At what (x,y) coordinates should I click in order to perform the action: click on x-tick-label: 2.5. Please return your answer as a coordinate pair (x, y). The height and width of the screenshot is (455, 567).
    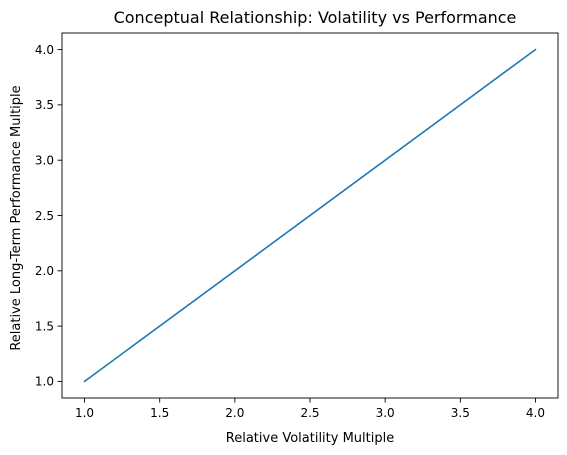
    Looking at the image, I should click on (309, 413).